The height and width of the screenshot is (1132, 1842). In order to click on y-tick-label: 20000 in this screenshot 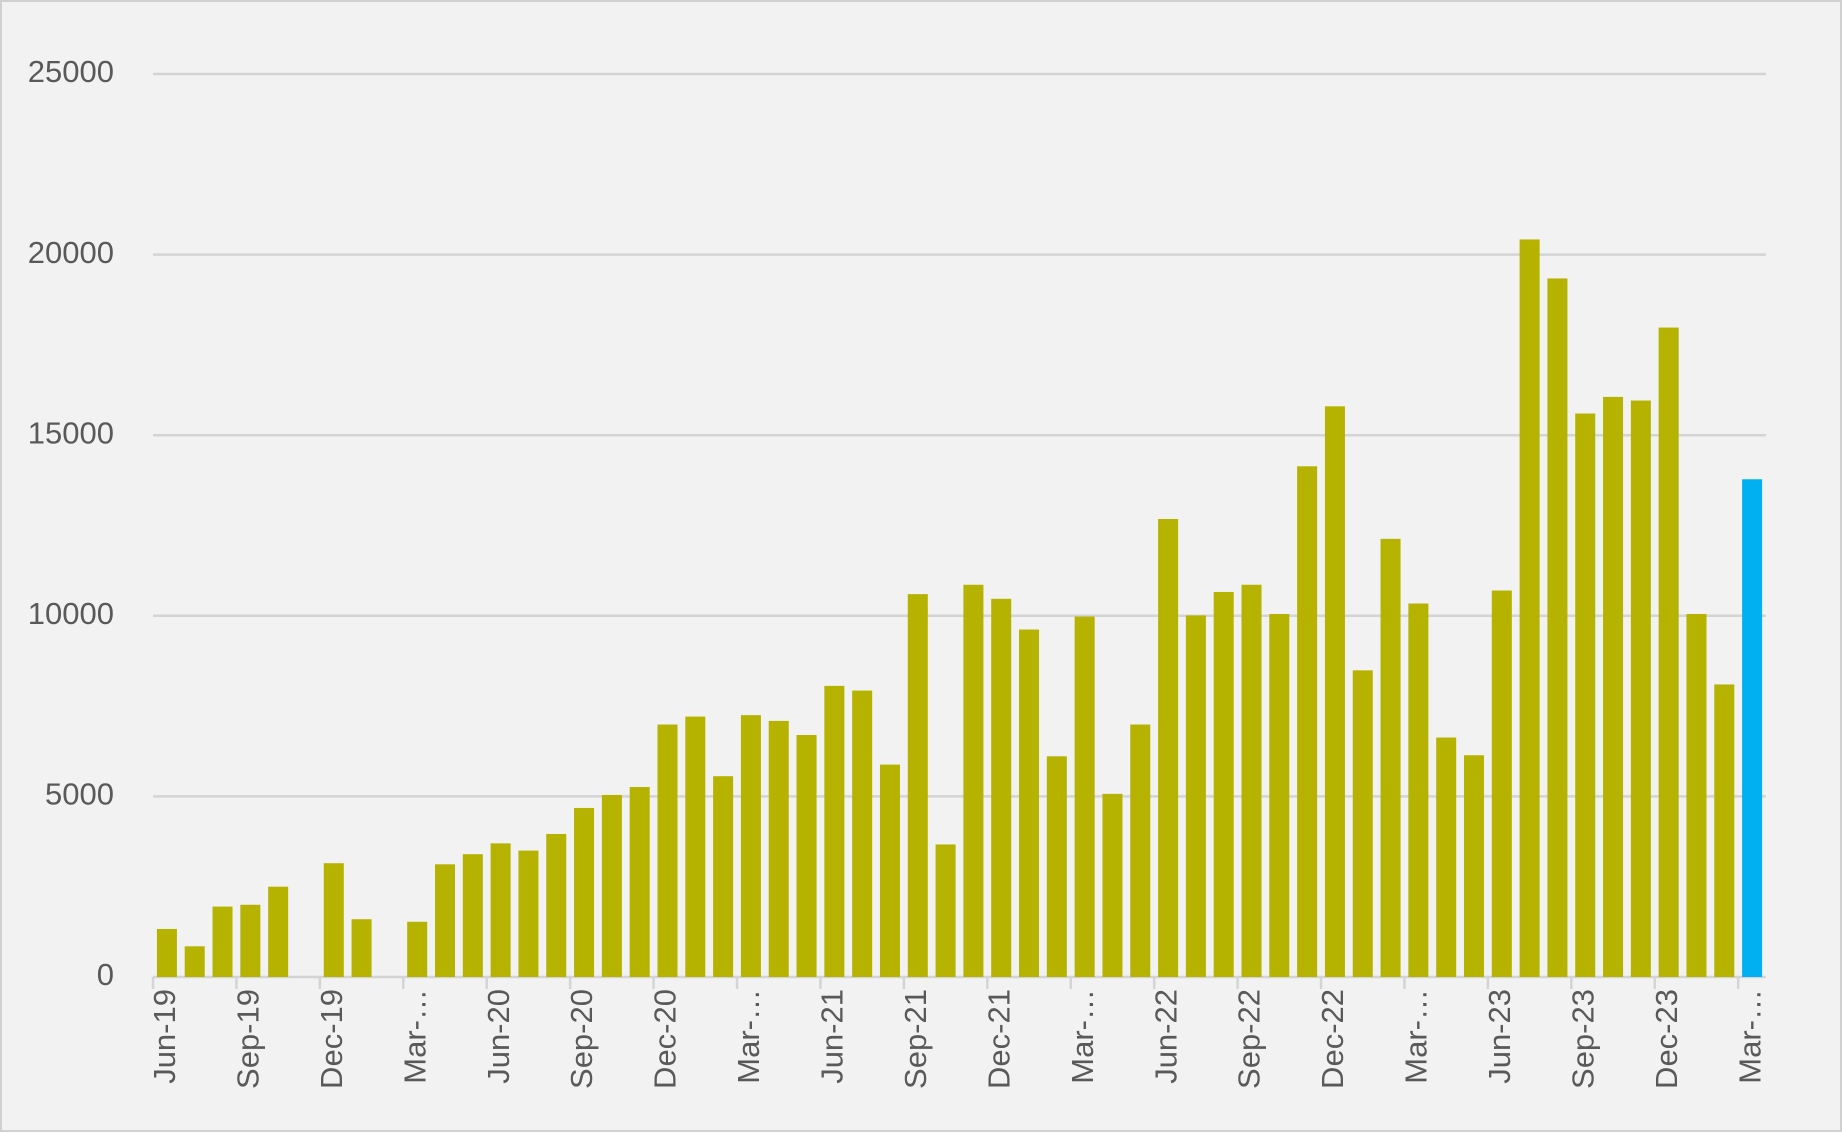, I will do `click(71, 252)`.